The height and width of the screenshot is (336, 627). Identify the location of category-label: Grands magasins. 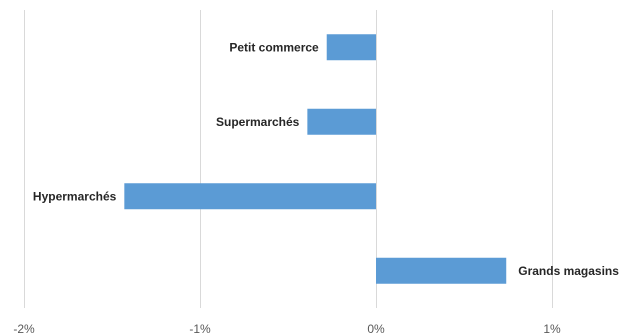
(568, 271).